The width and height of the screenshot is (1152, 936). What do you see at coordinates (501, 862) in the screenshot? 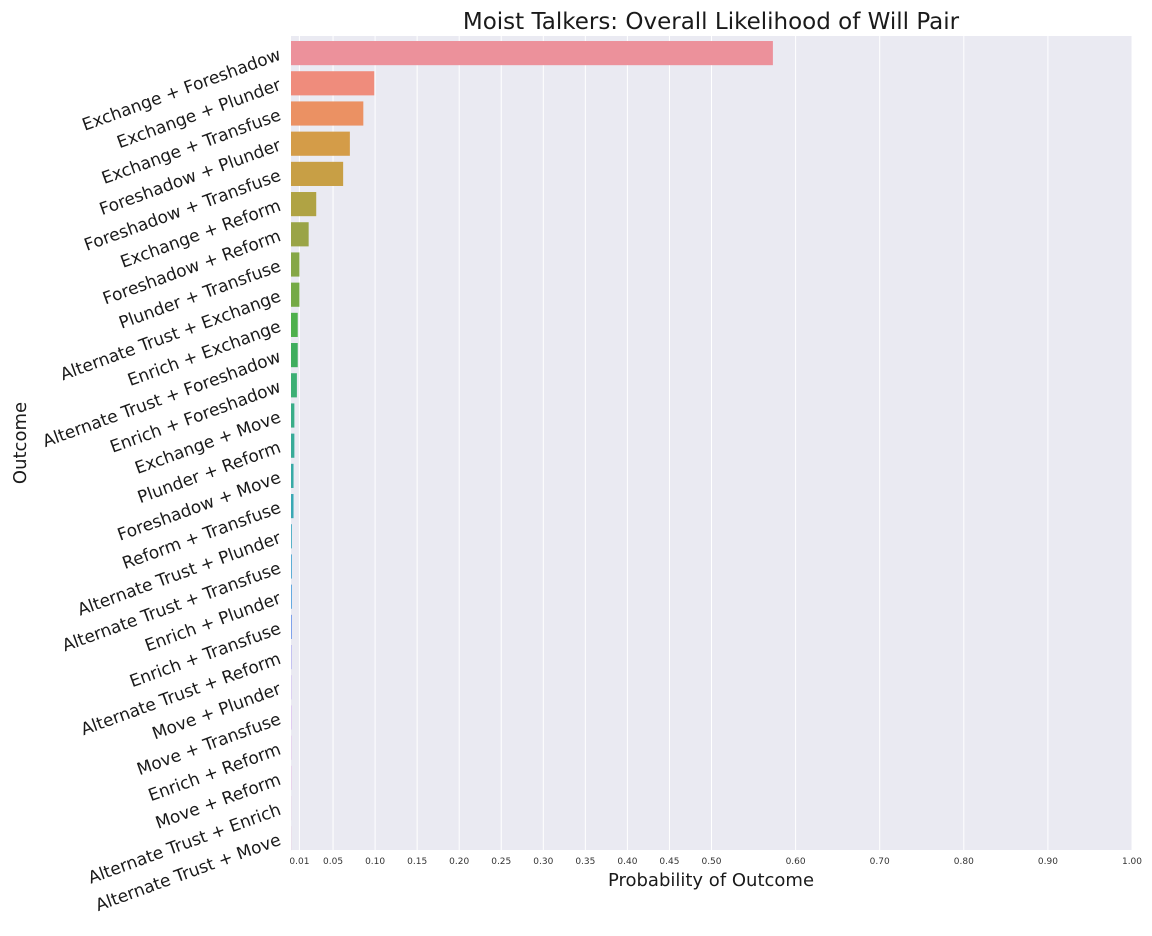
I see `x-tick-label-5: 0.25` at bounding box center [501, 862].